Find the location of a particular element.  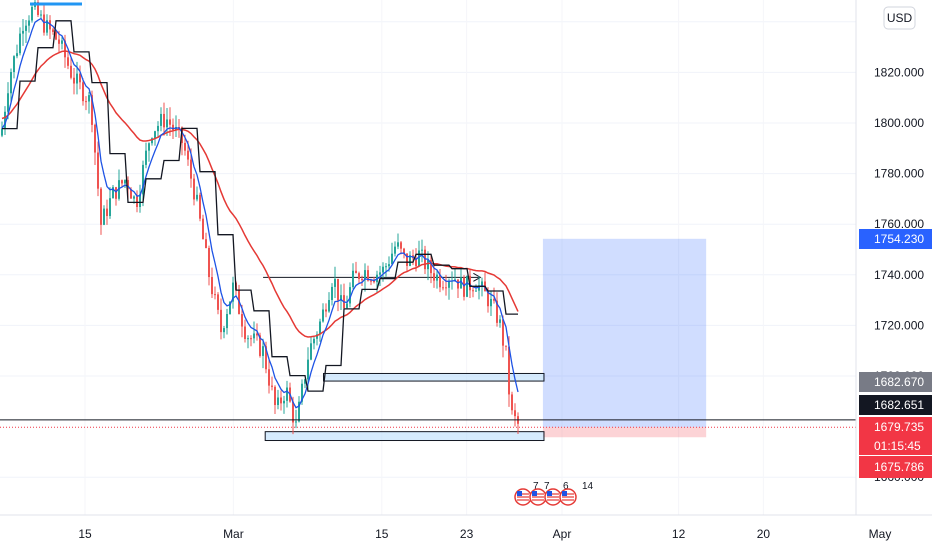

time-tick-label: Apr is located at coordinates (562, 534).